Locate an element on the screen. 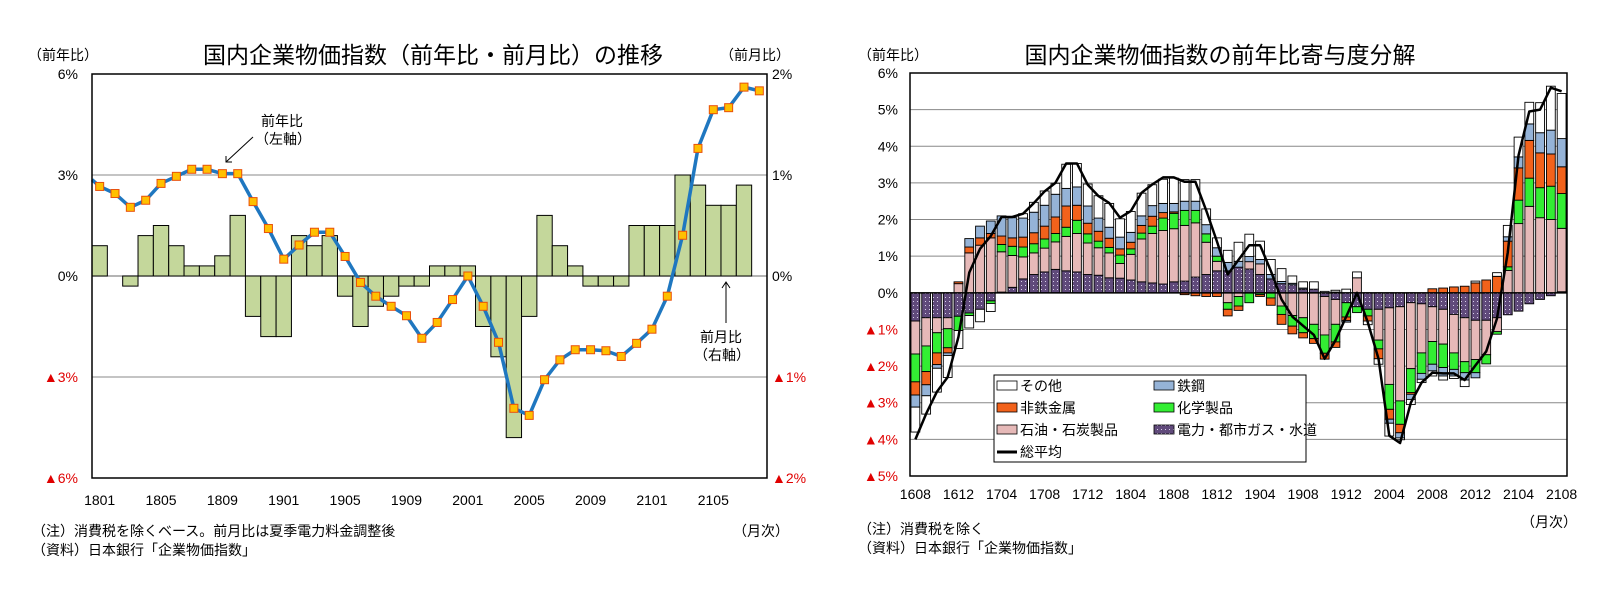 Image resolution: width=1609 pixels, height=590 pixels. x-tick-label: 2005 is located at coordinates (529, 500).